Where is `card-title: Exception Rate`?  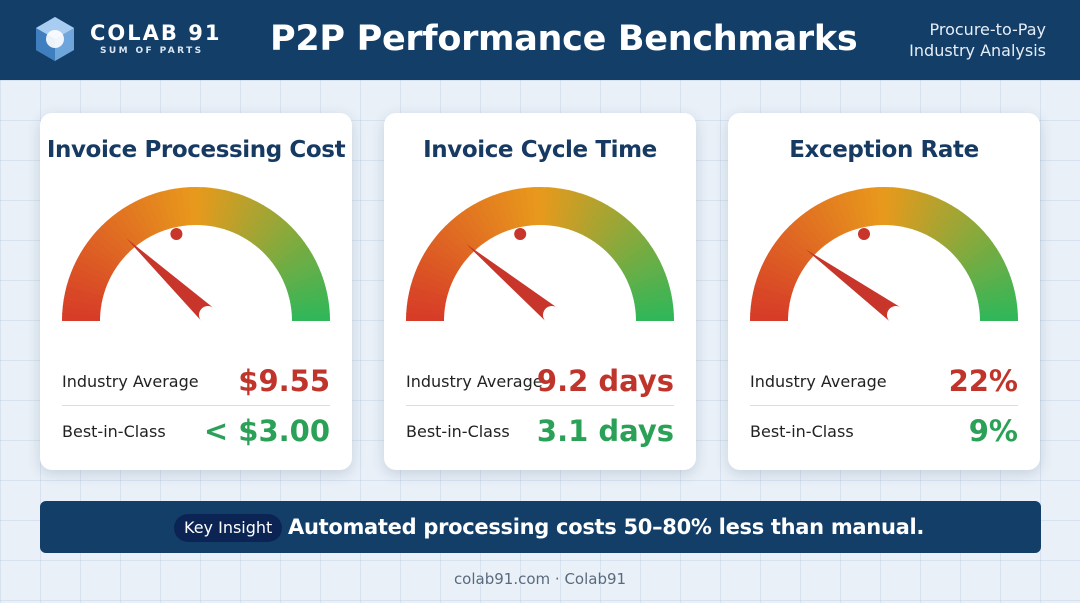
card-title: Exception Rate is located at coordinates (884, 150).